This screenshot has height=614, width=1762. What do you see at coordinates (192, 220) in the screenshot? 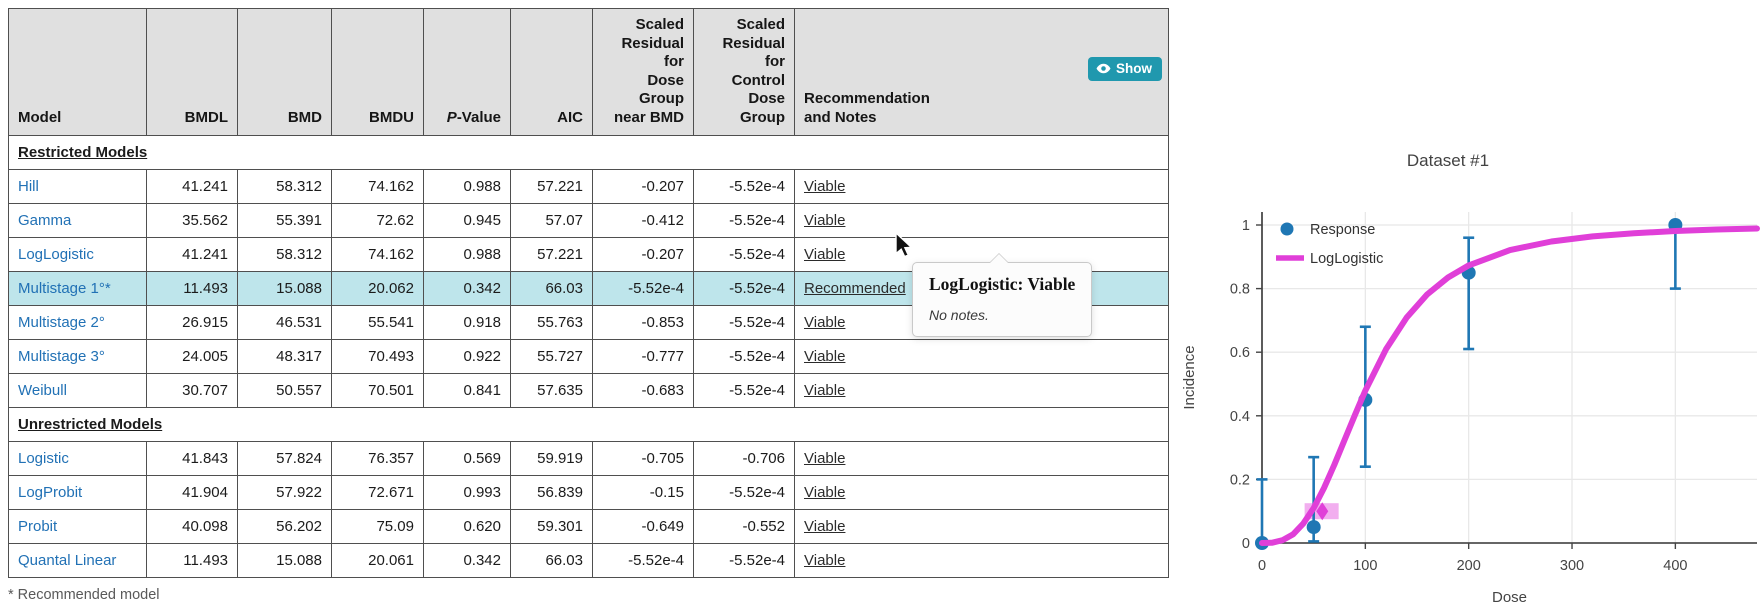
I see `cell-bmdl: 35.562` at bounding box center [192, 220].